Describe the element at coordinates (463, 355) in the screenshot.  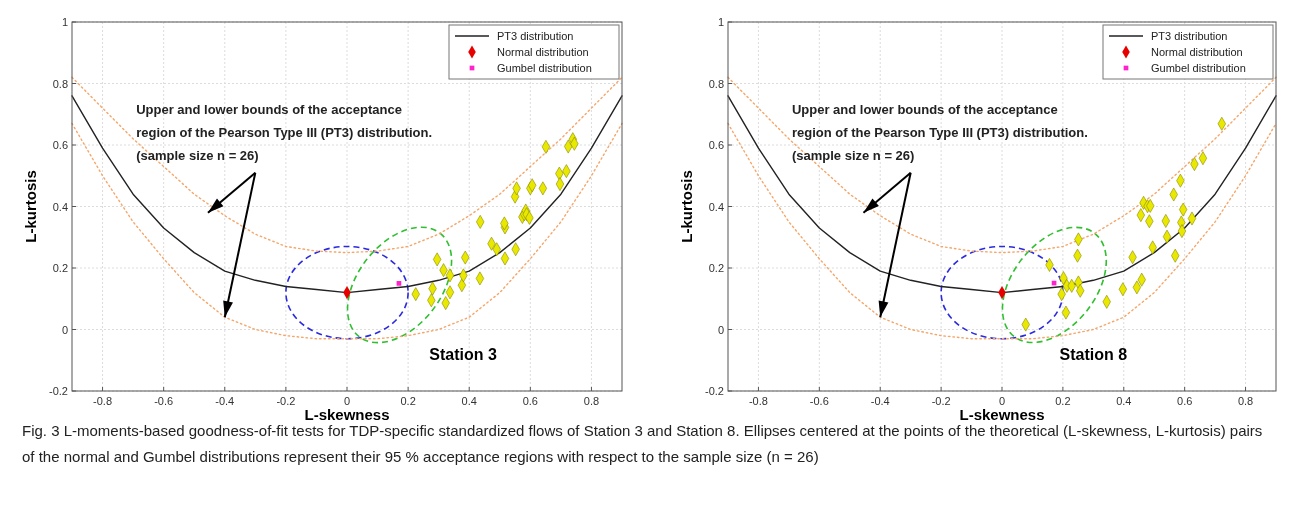
I see `annotation: Station 3` at that location.